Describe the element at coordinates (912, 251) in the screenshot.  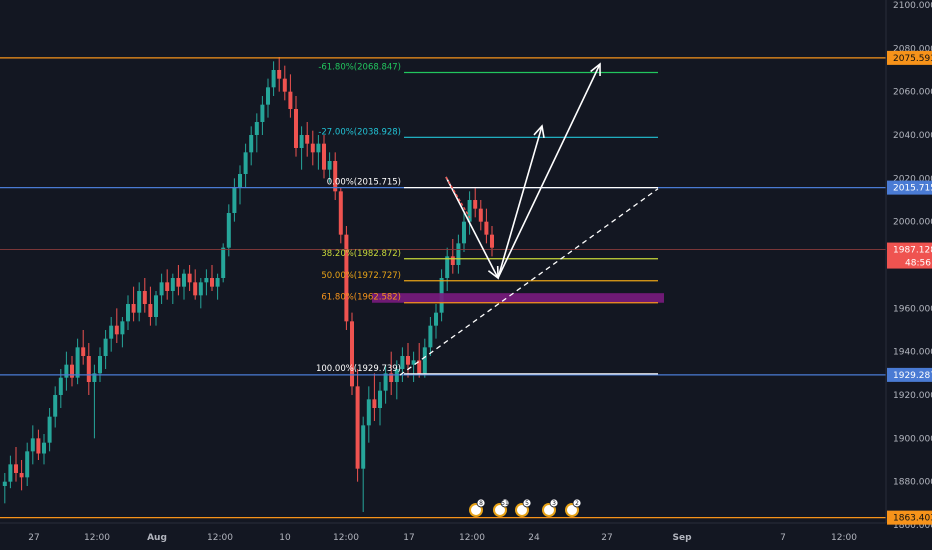
I see `current-price-label: 1987.128` at that location.